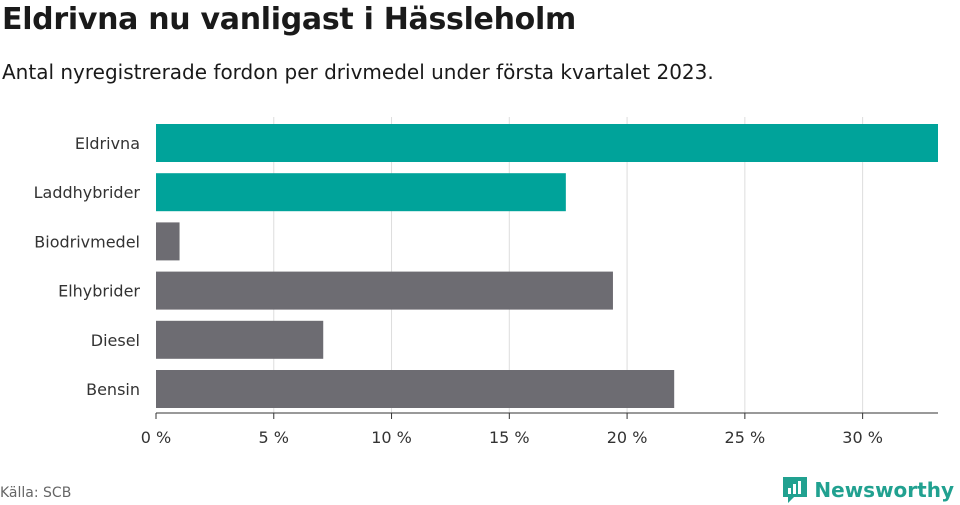  Describe the element at coordinates (539, 429) in the screenshot. I see `x-axis: 0 % 5 % 10 % 15 % 20 % 25 % 30 %` at that location.